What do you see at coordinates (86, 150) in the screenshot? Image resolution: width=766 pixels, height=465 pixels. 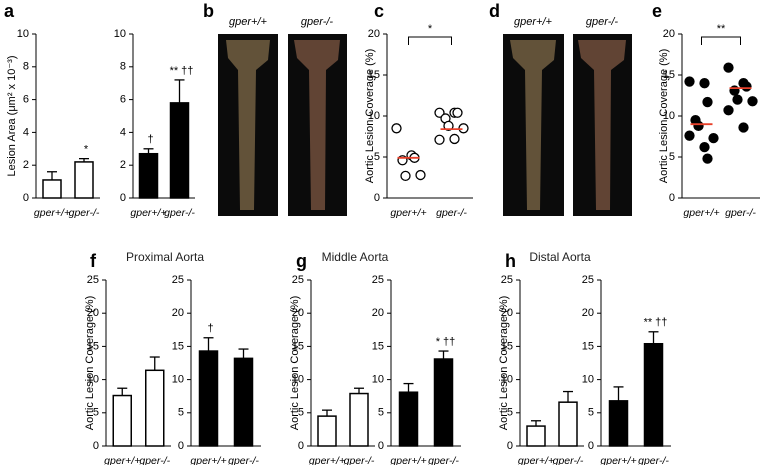 I see `annotation: *` at bounding box center [86, 150].